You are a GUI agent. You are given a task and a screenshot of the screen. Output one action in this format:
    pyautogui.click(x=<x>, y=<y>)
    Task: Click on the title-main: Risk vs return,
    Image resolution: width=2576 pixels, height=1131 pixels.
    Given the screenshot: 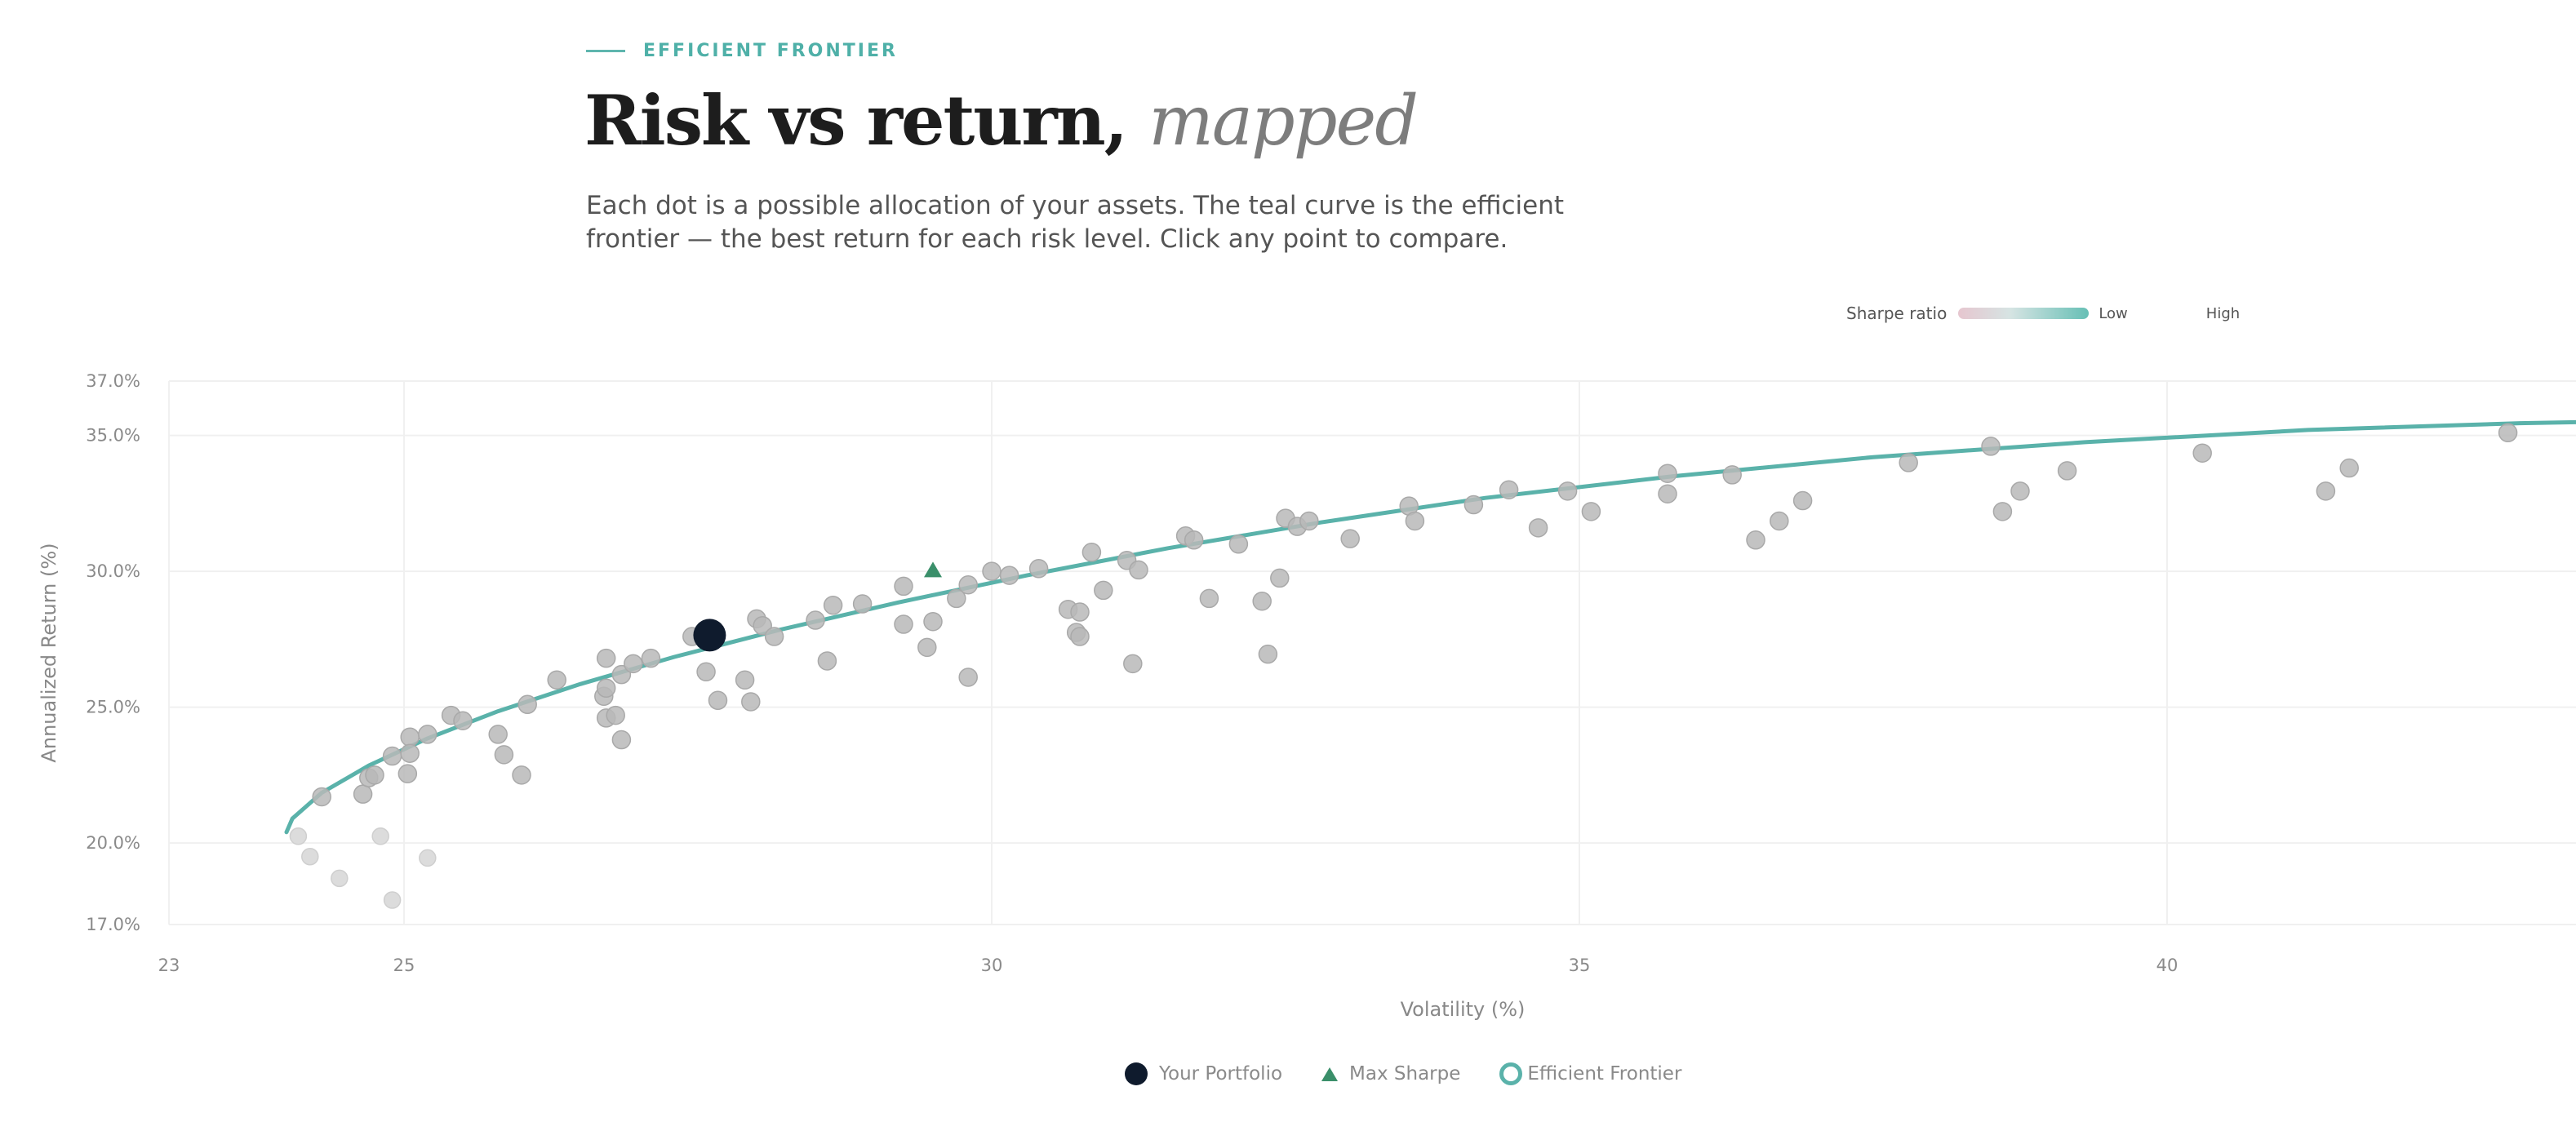 What is the action you would take?
    pyautogui.click(x=856, y=120)
    